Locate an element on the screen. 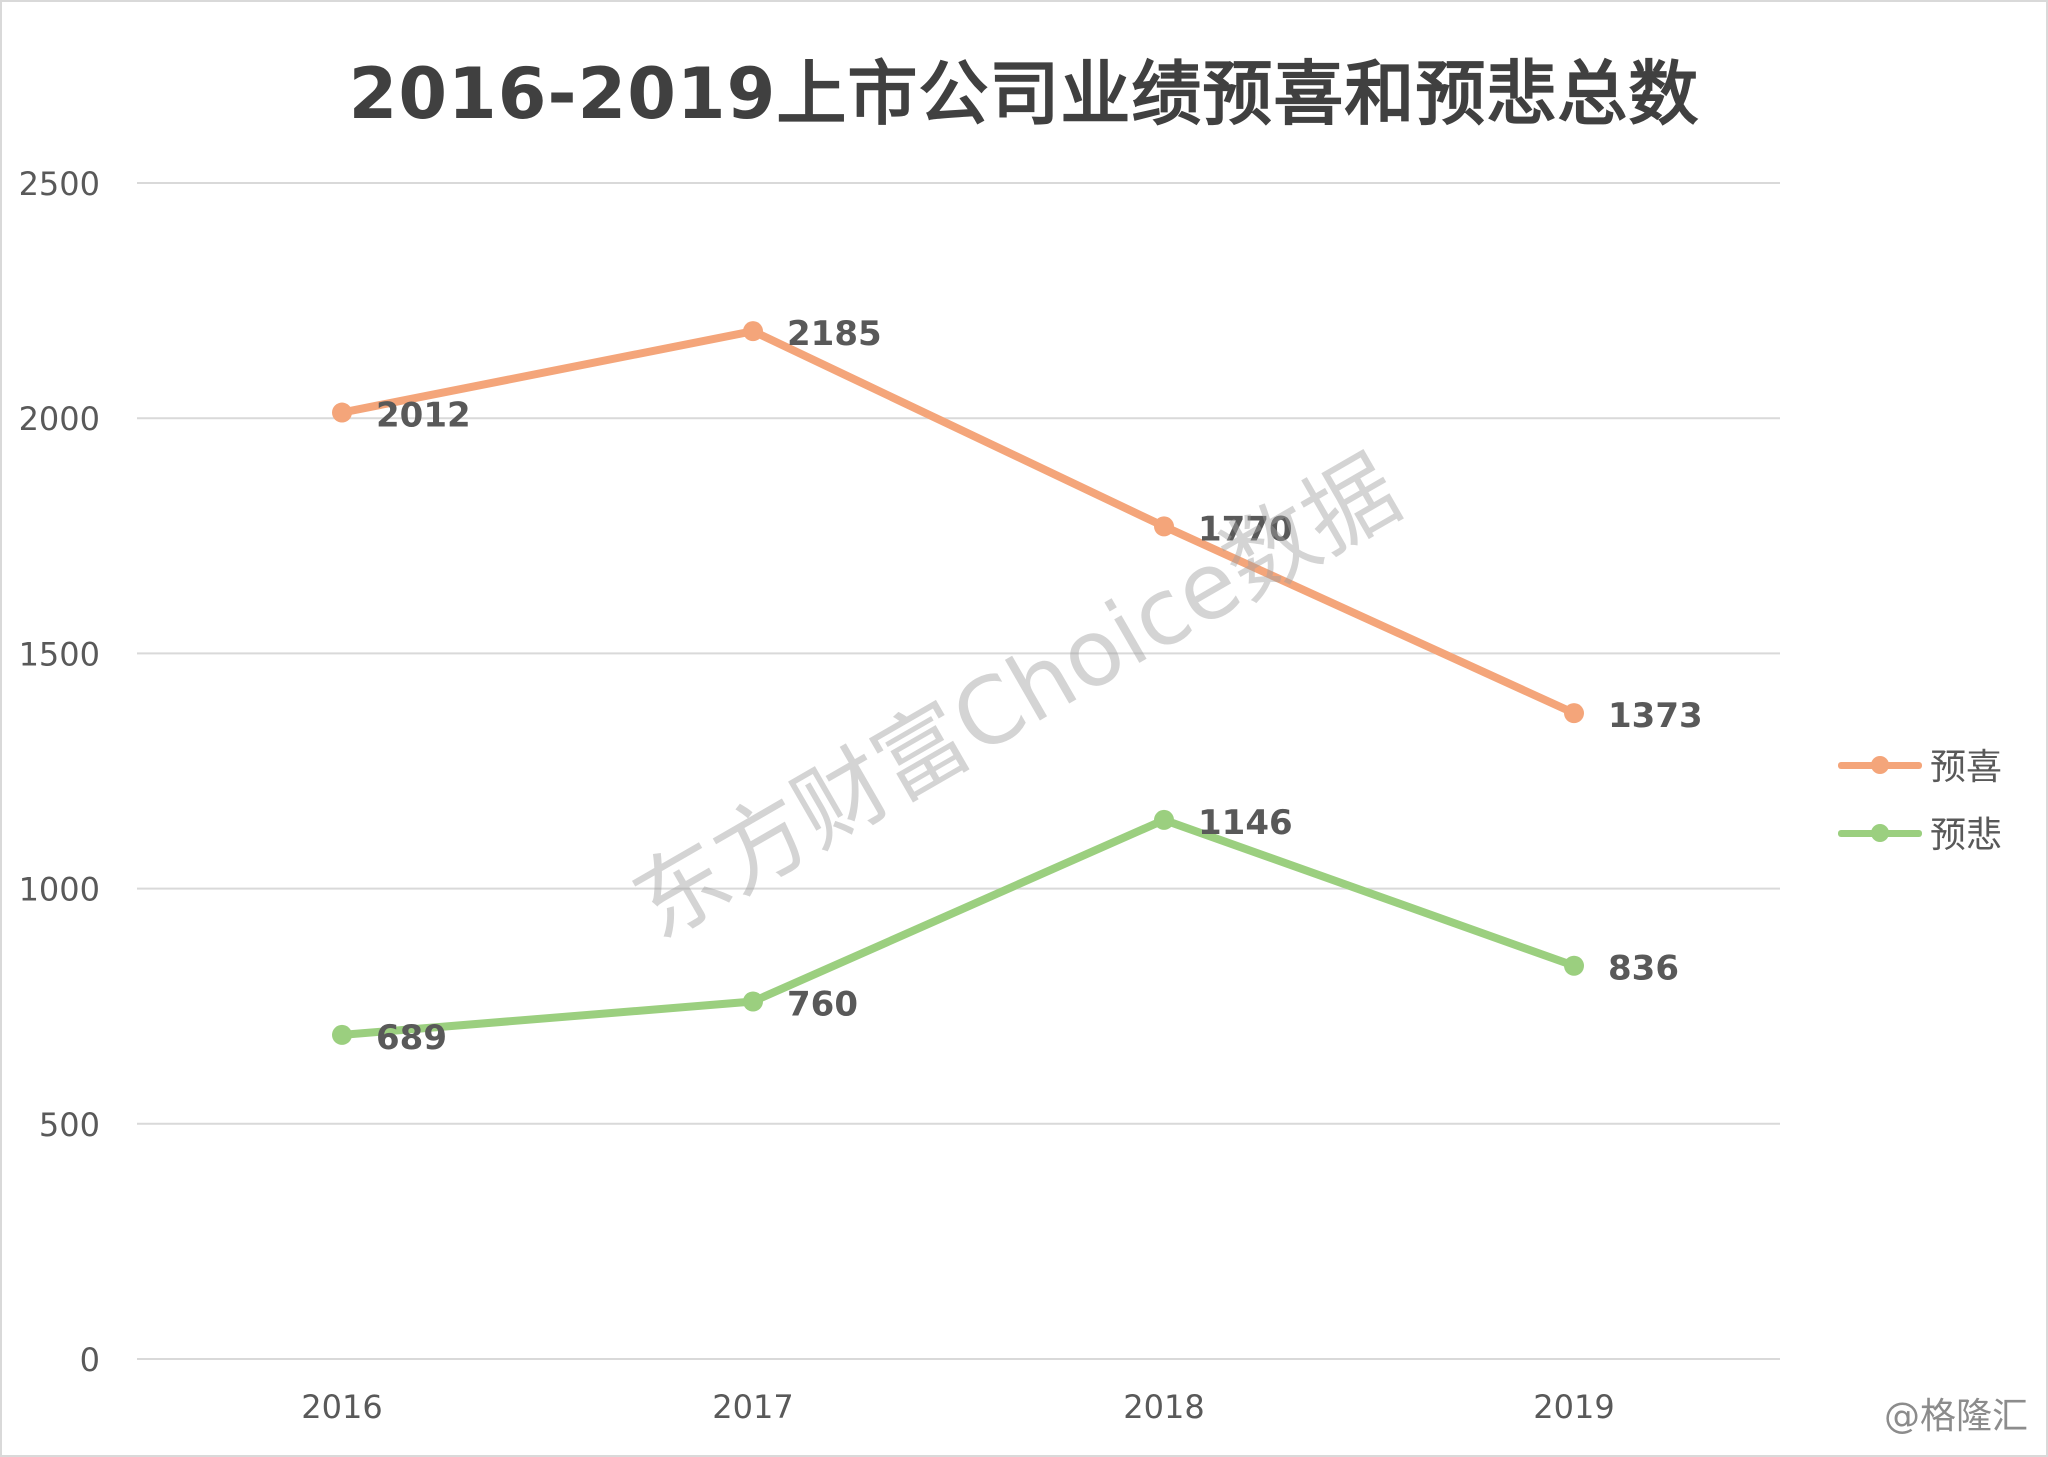 Image resolution: width=2048 pixels, height=1457 pixels. y-tick-label: 500 is located at coordinates (69, 1125).